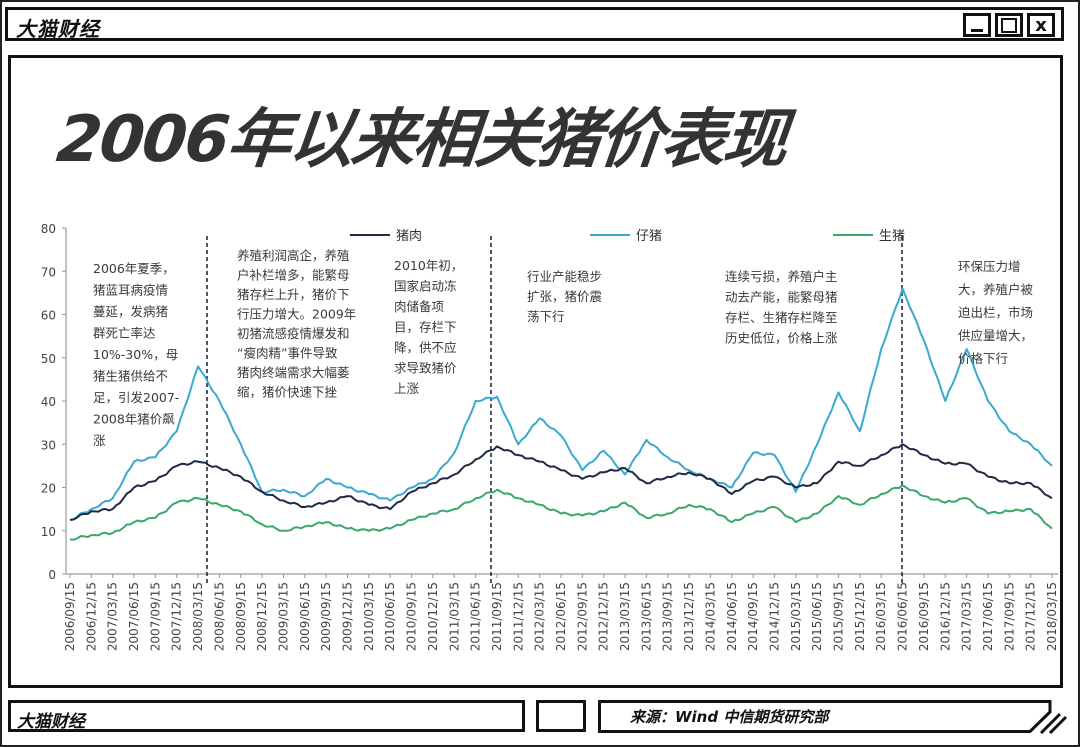  I want to click on x-tick-label: 2015/12/15, so click(860, 616).